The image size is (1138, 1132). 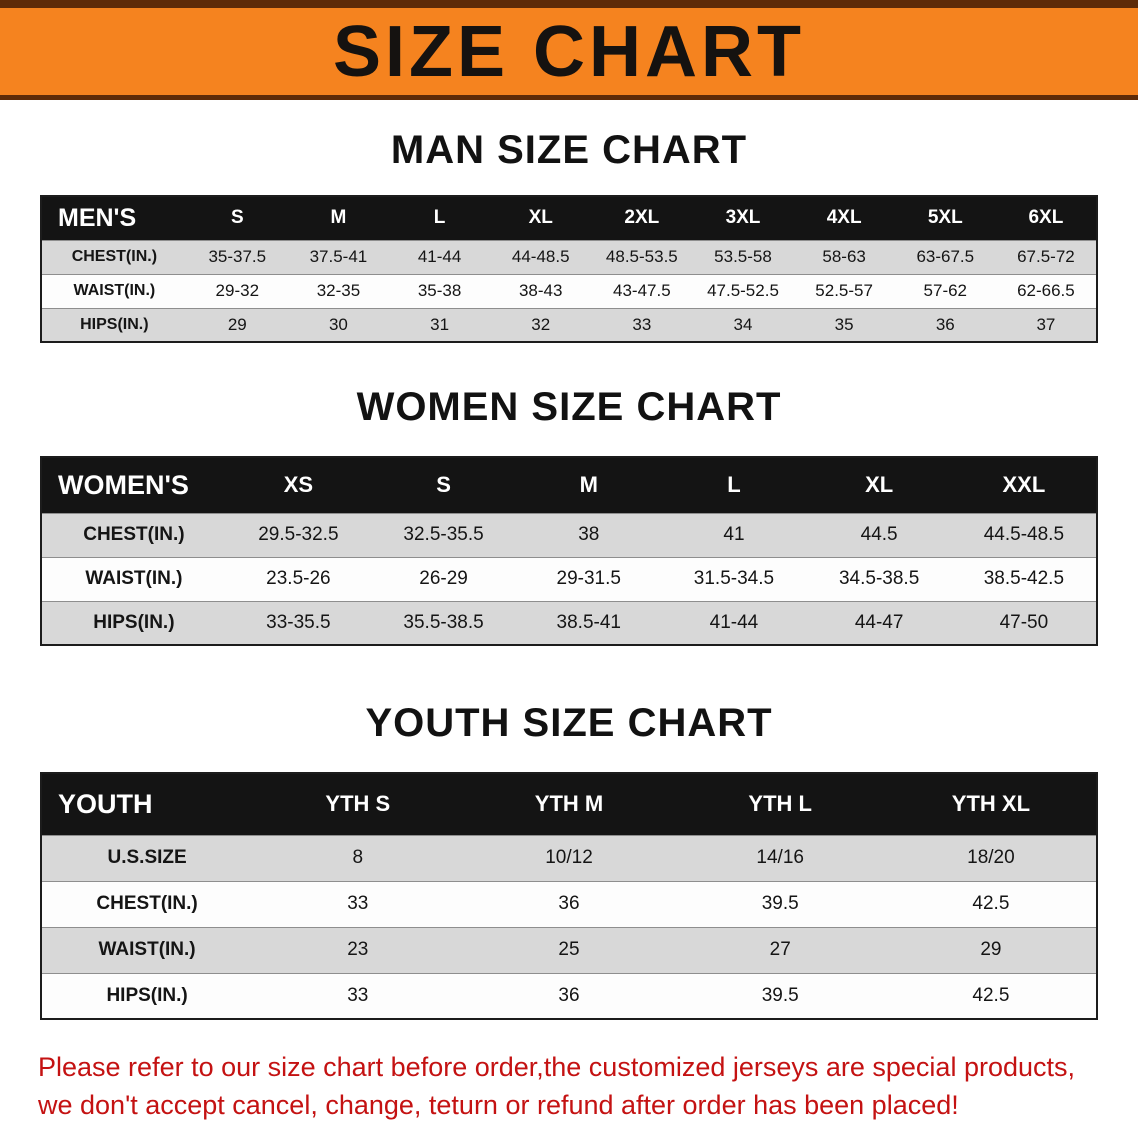 I want to click on measurement-row: CHEST(IN.) 33 36 39.5 42.5, so click(x=569, y=904).